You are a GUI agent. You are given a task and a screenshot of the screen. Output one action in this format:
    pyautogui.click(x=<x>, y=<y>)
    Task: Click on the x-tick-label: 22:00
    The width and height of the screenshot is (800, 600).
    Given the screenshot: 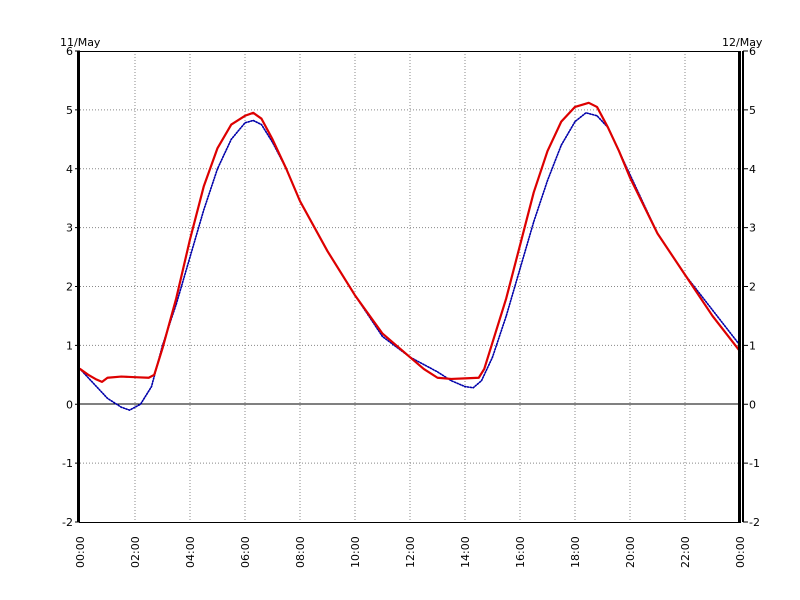 What is the action you would take?
    pyautogui.click(x=685, y=552)
    